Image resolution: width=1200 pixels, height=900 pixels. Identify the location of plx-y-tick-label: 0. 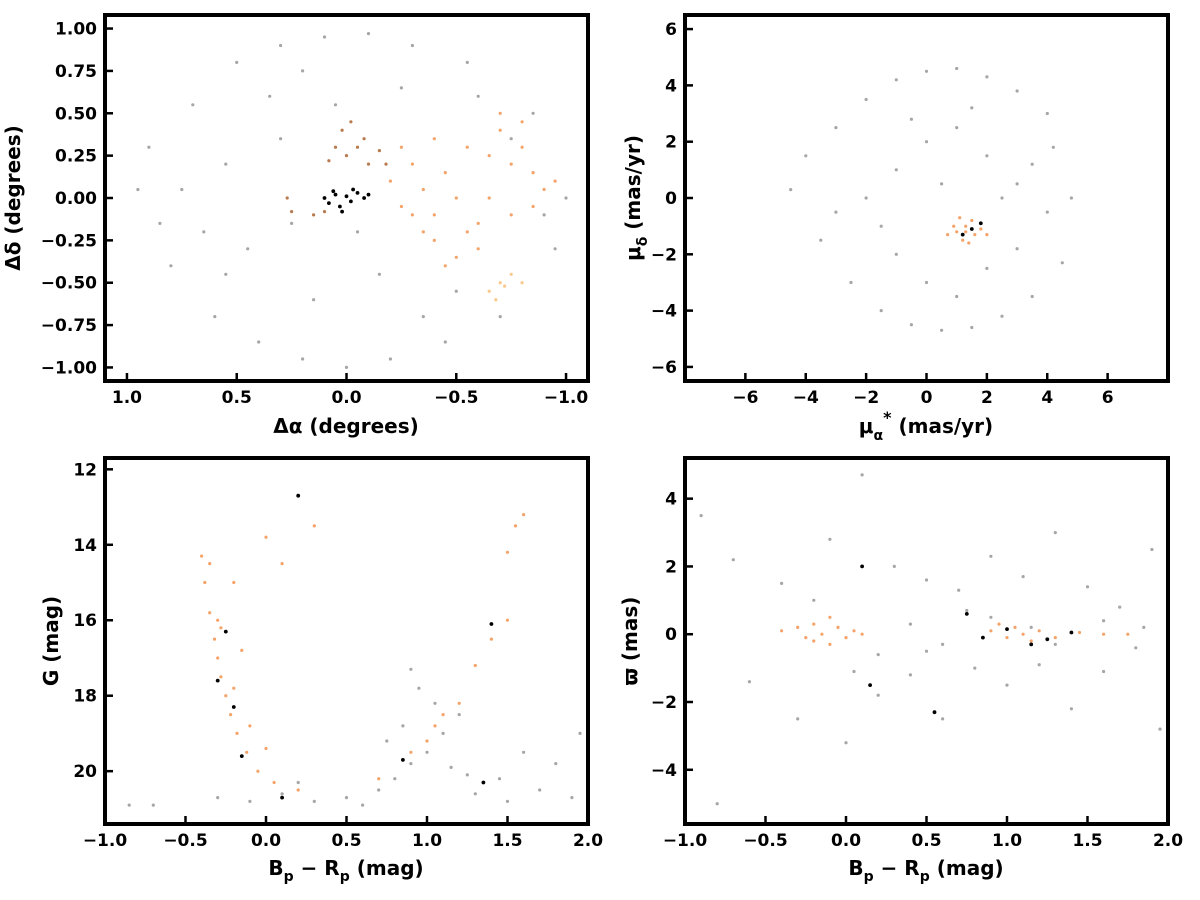
(671, 635).